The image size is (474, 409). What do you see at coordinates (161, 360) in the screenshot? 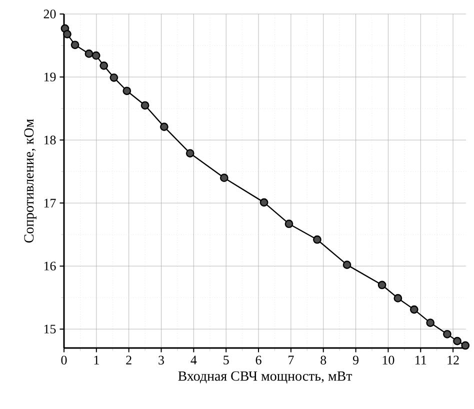
I see `x-tick-label: 3` at bounding box center [161, 360].